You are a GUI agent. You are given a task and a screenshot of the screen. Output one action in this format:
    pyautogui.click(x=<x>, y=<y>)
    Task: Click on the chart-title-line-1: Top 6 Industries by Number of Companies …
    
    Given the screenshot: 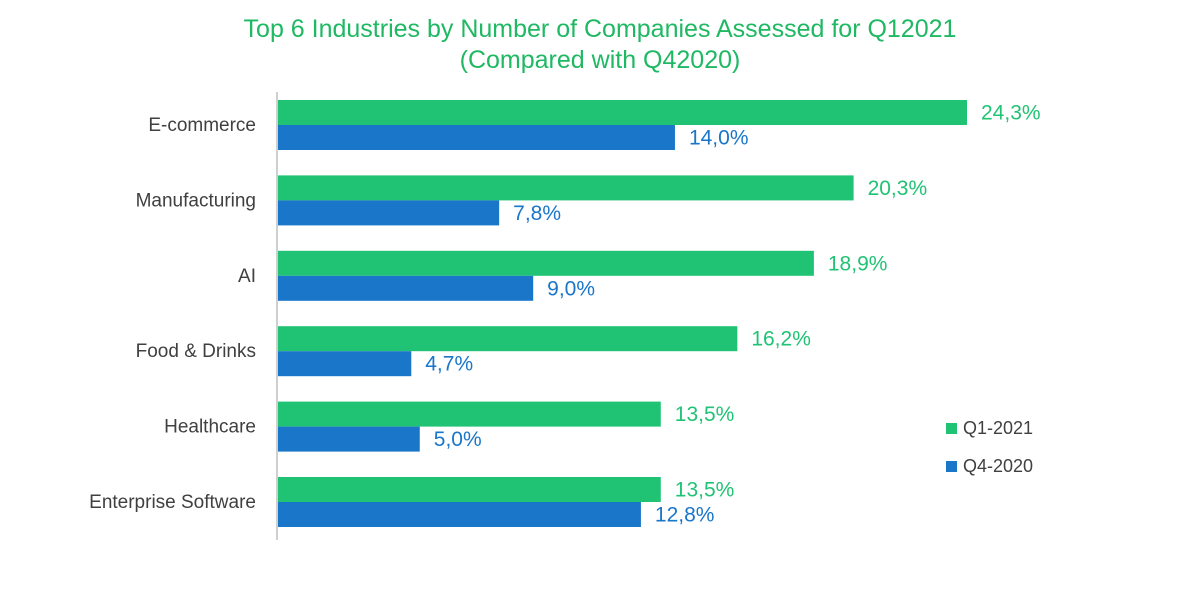 What is the action you would take?
    pyautogui.click(x=600, y=29)
    